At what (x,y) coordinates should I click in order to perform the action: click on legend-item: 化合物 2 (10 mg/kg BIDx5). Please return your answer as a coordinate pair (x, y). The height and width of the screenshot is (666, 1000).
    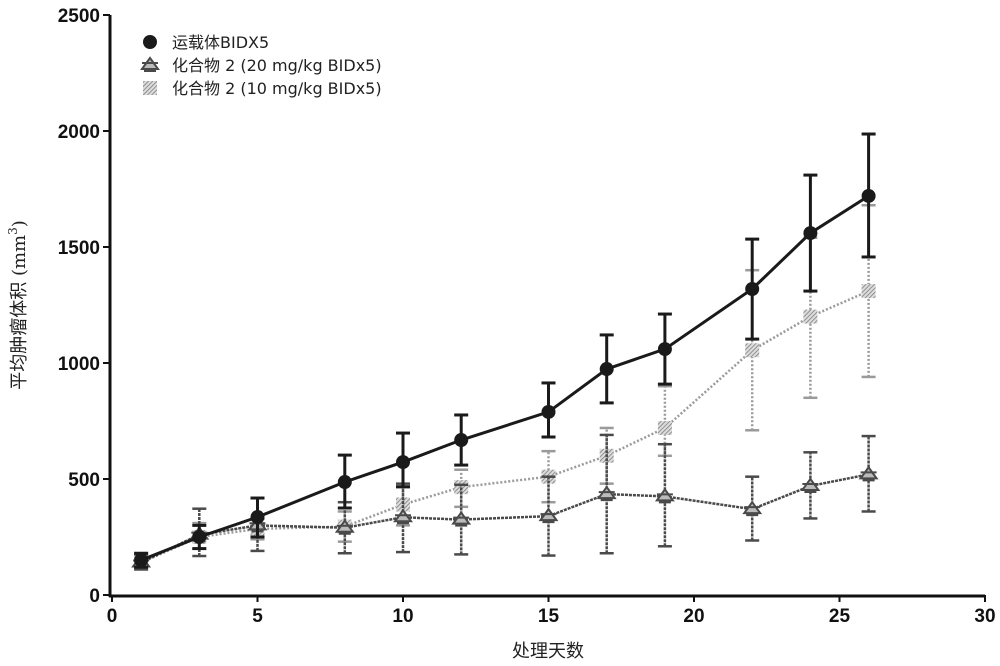
    Looking at the image, I should click on (262, 88).